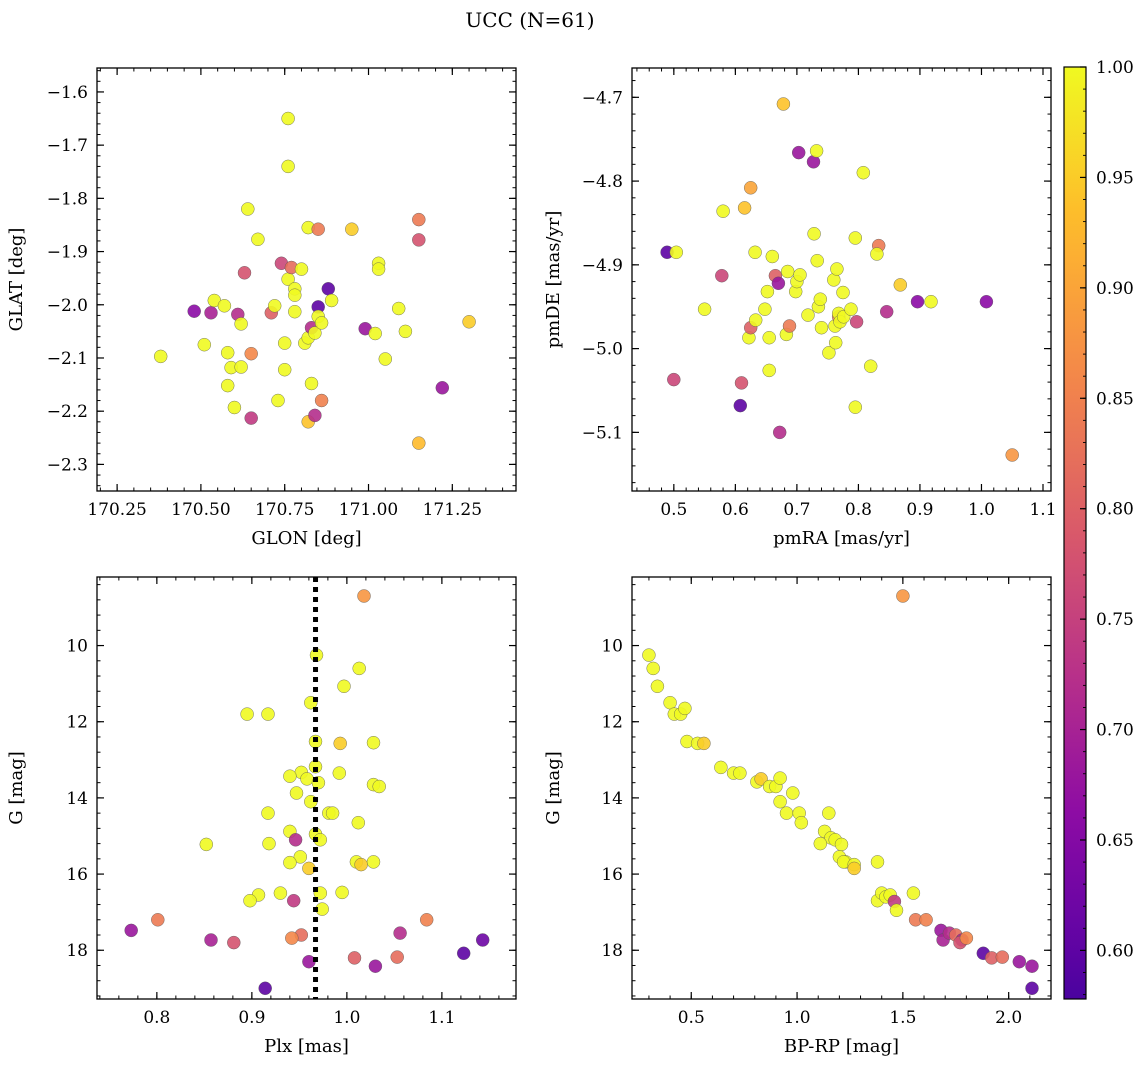 This screenshot has width=1148, height=1067. I want to click on axes-frame, so click(306, 279).